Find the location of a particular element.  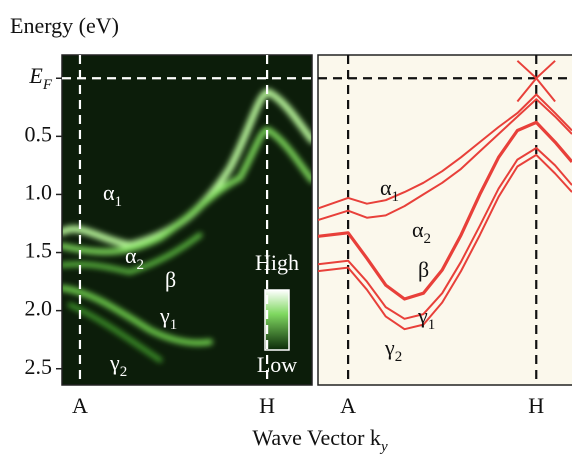

y-tick-label: 2.5 is located at coordinates (39, 366).